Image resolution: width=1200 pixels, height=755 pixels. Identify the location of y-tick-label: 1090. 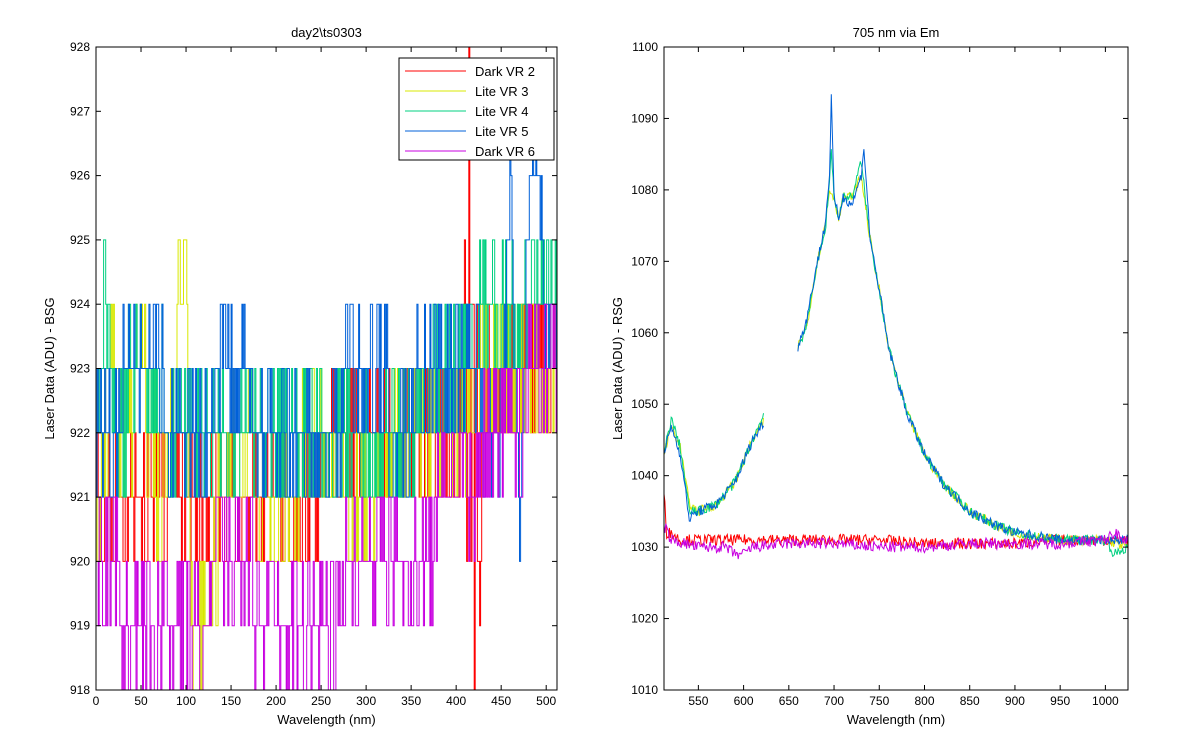
(644, 118).